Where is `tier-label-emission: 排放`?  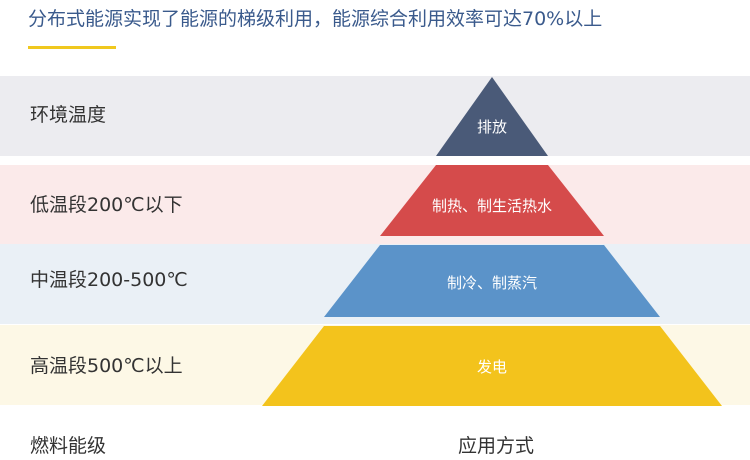 tier-label-emission: 排放 is located at coordinates (492, 127).